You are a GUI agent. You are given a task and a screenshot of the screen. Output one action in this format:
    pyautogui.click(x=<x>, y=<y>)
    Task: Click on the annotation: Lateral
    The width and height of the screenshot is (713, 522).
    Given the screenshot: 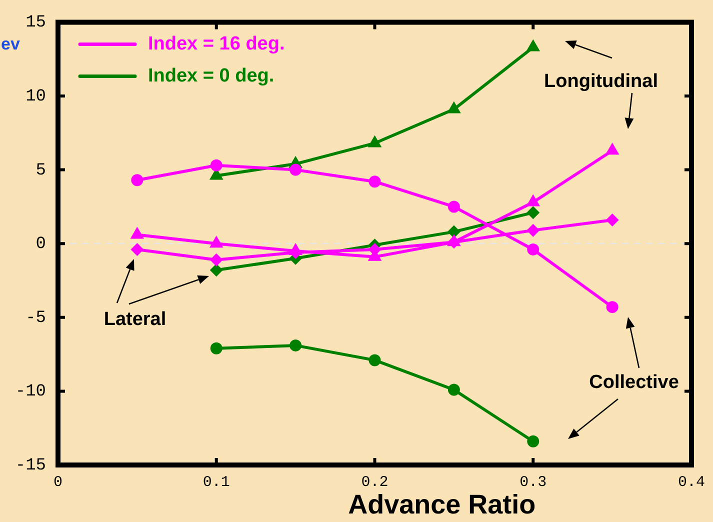 What is the action you would take?
    pyautogui.click(x=135, y=319)
    